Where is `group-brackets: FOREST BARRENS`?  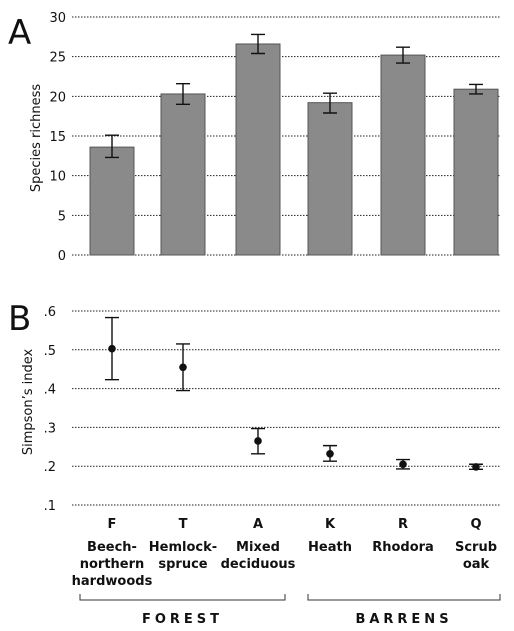 group-brackets: FOREST BARRENS is located at coordinates (290, 610).